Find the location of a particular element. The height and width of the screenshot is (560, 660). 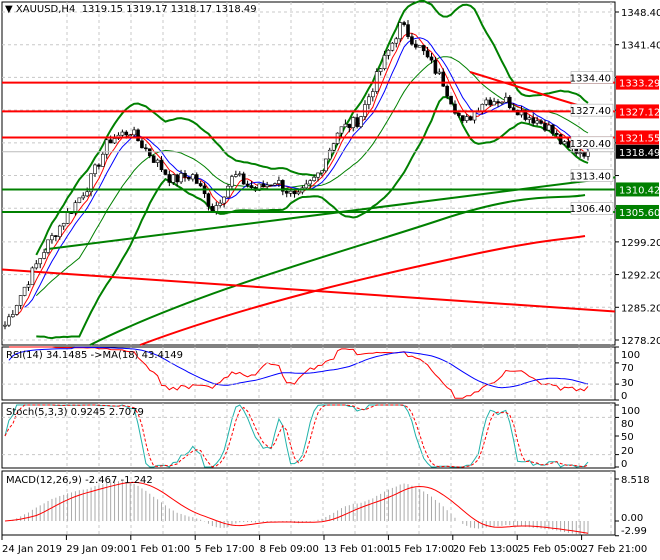

time-label: 24 Jan 2019 is located at coordinates (32, 549).